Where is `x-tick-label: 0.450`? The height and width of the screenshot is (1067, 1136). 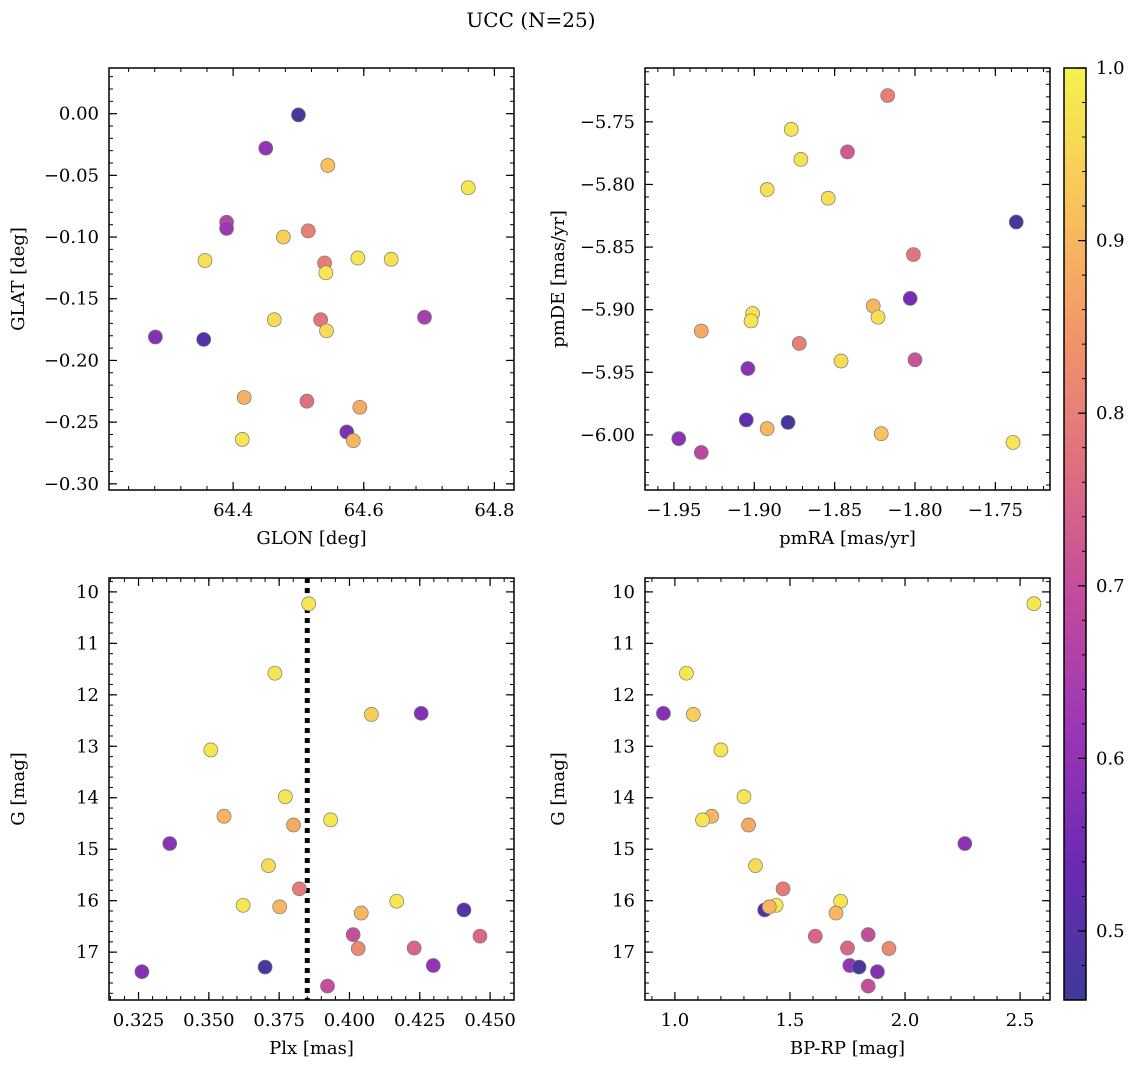
x-tick-label: 0.450 is located at coordinates (490, 1020).